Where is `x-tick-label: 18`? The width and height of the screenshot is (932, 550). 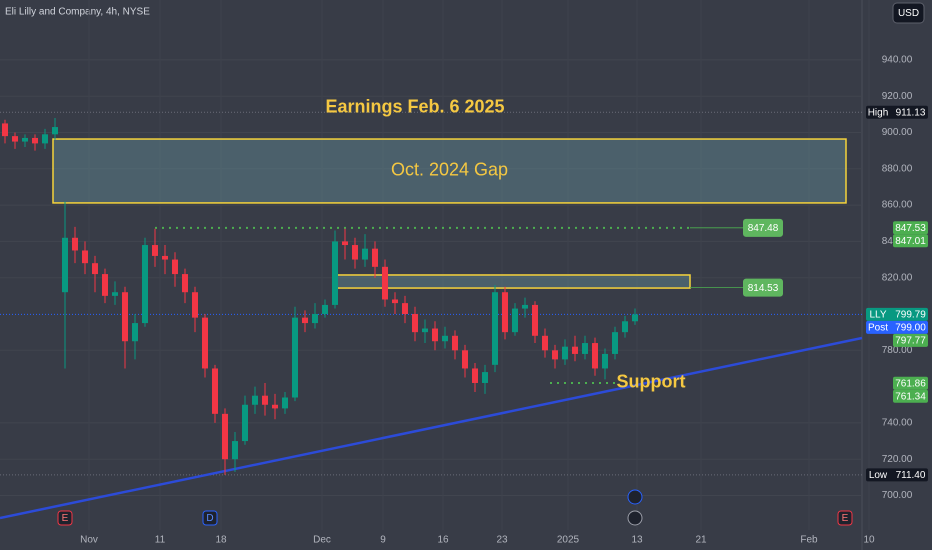
x-tick-label: 18 is located at coordinates (221, 540).